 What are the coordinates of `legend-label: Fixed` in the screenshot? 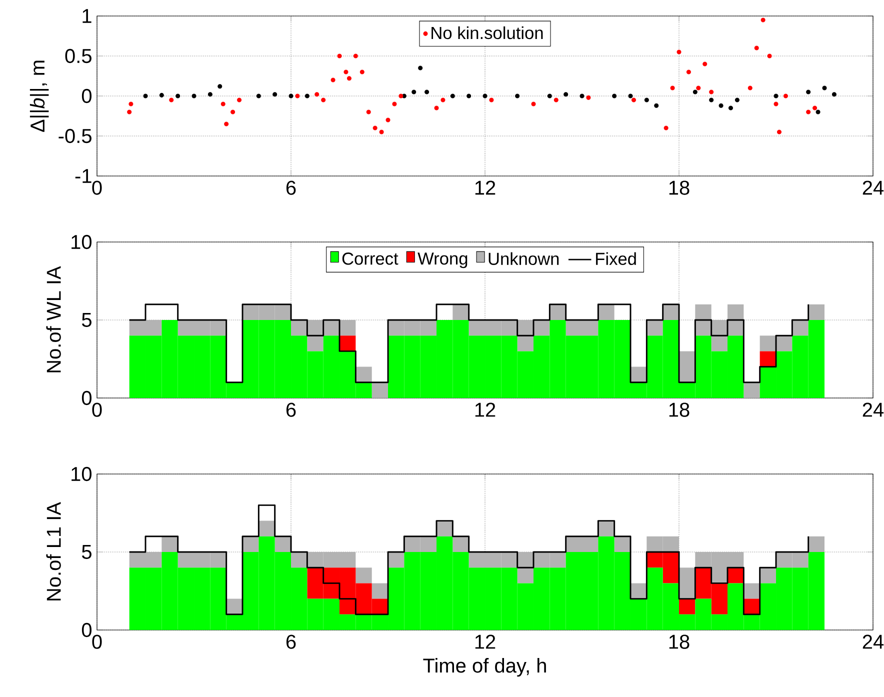 It's located at (616, 259).